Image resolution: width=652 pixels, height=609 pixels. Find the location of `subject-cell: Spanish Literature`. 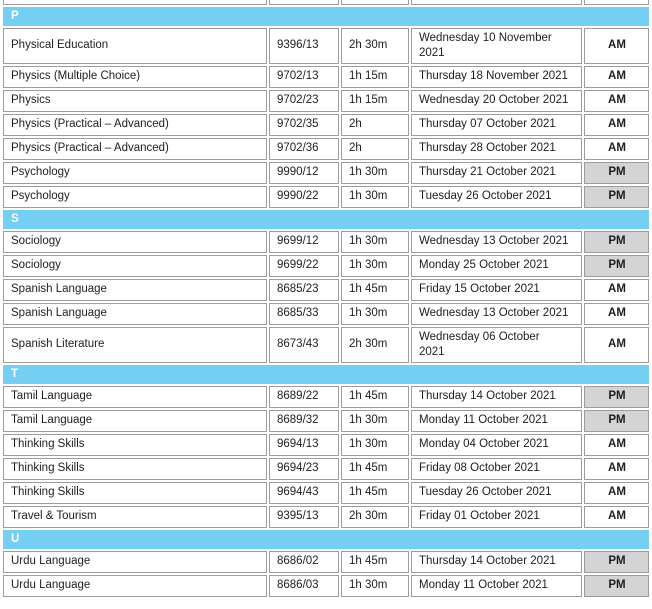

subject-cell: Spanish Literature is located at coordinates (135, 344).